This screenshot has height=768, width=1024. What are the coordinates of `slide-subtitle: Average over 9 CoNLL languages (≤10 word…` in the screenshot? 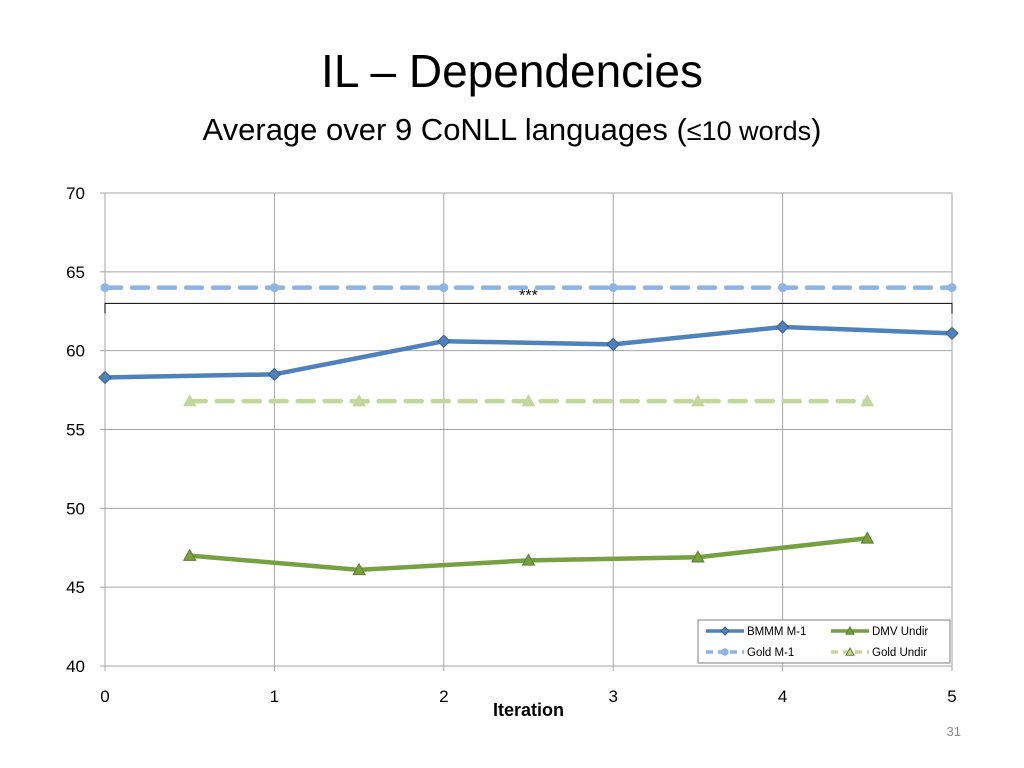 It's located at (512, 130).